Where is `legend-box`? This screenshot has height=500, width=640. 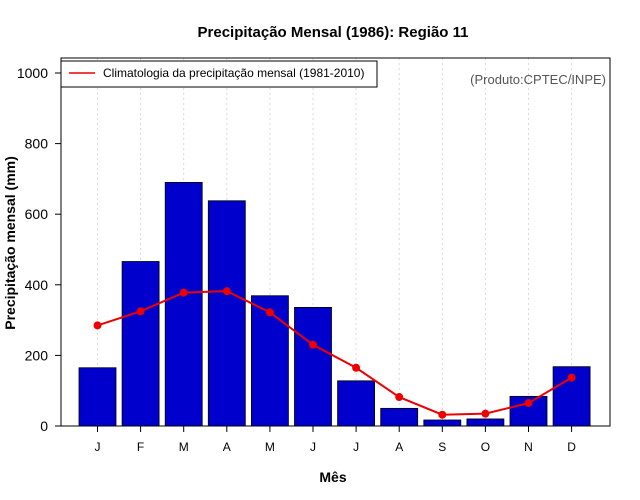 legend-box is located at coordinates (219, 74).